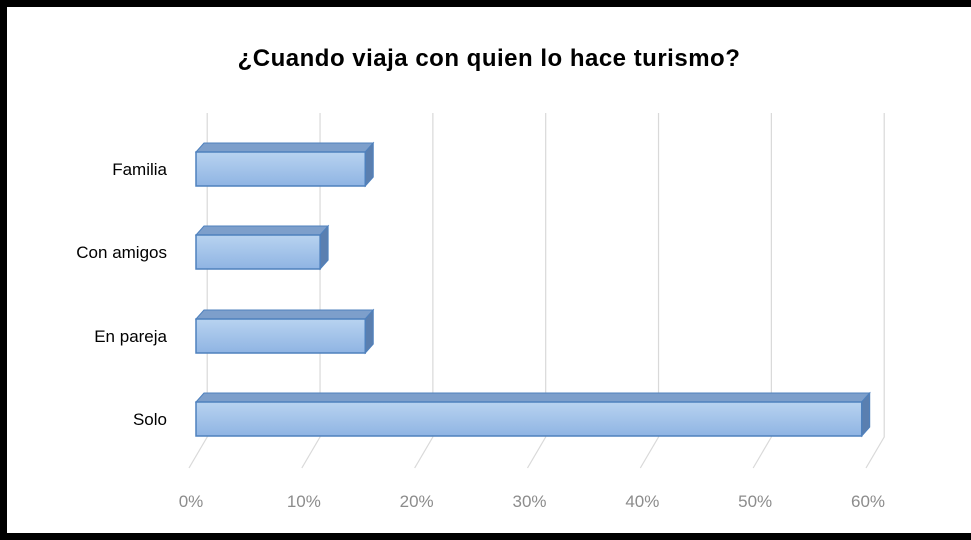  Describe the element at coordinates (417, 501) in the screenshot. I see `x-tick-label: 20%` at that location.